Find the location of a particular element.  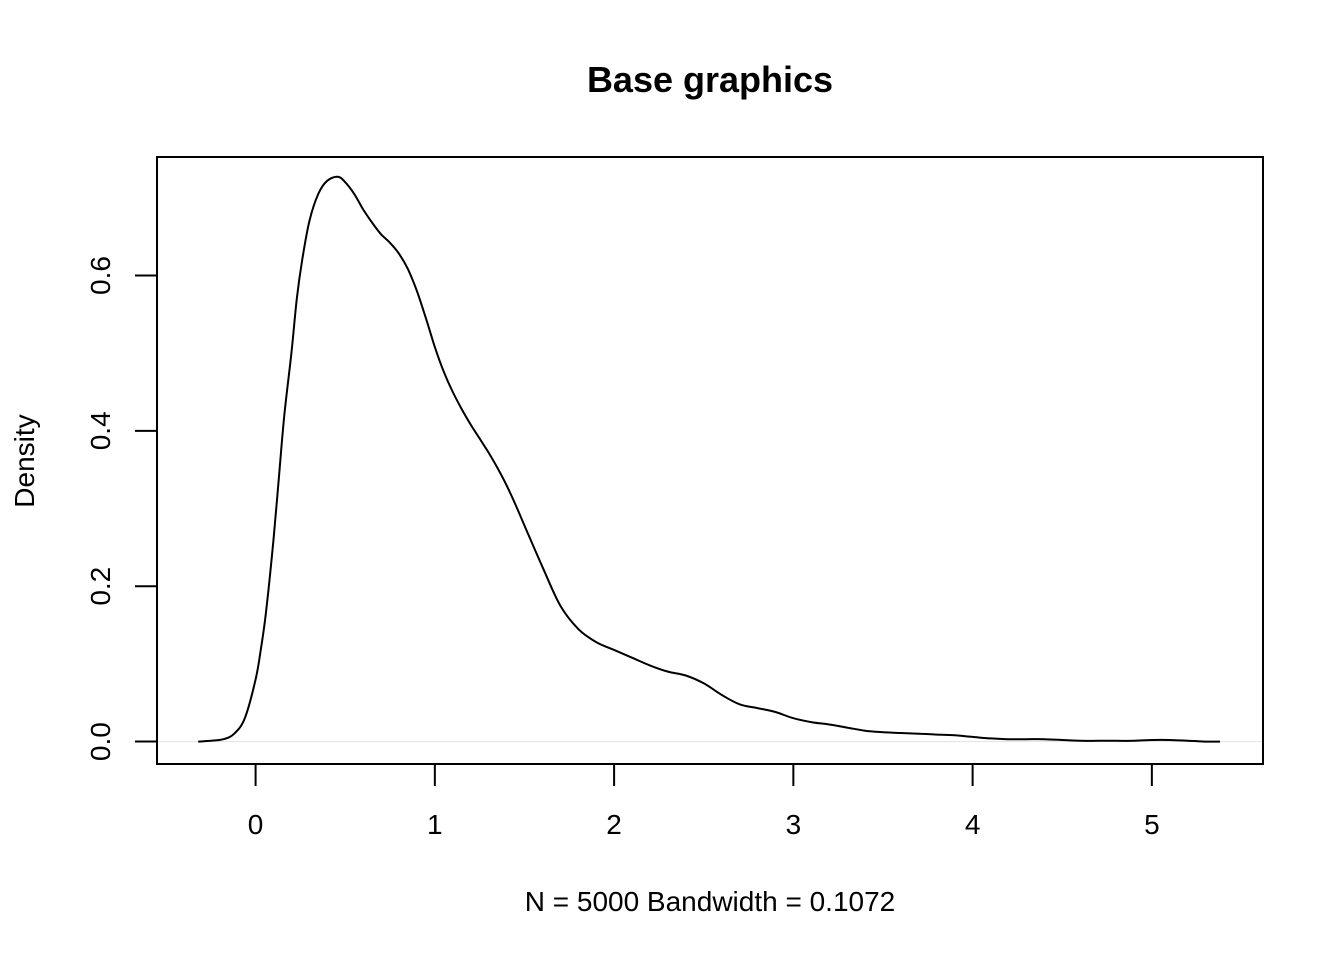

x-axis: 0 1 2 3 4 5 is located at coordinates (704, 801).